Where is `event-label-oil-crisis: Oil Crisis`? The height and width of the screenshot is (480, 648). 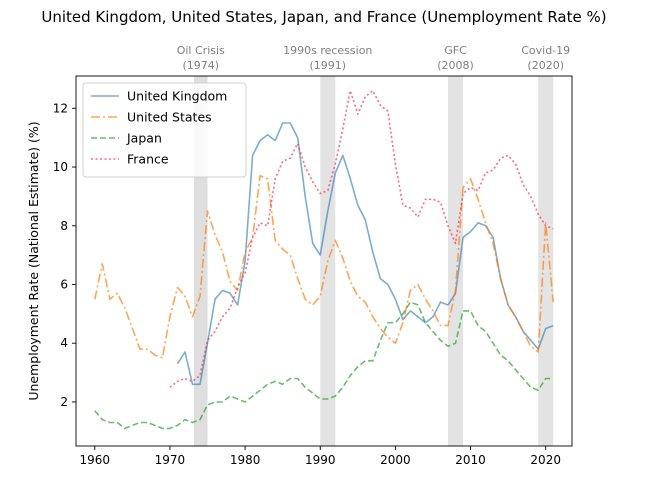 event-label-oil-crisis: Oil Crisis is located at coordinates (201, 50).